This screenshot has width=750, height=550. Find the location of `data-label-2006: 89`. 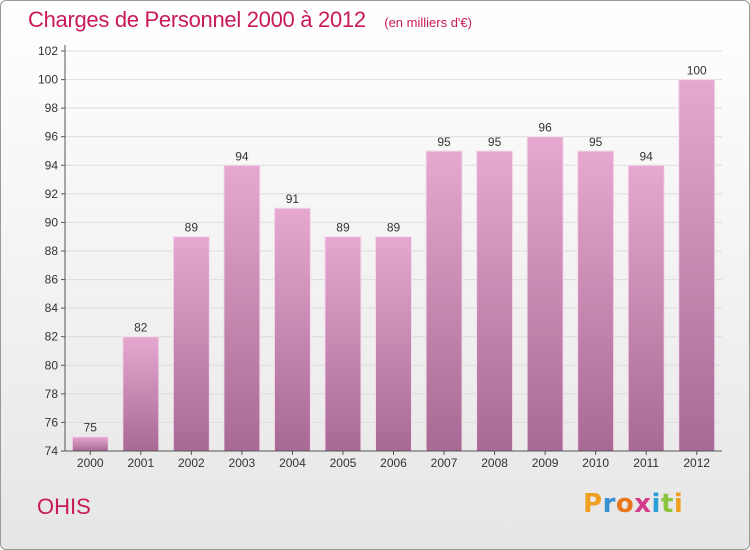

data-label-2006: 89 is located at coordinates (394, 228).